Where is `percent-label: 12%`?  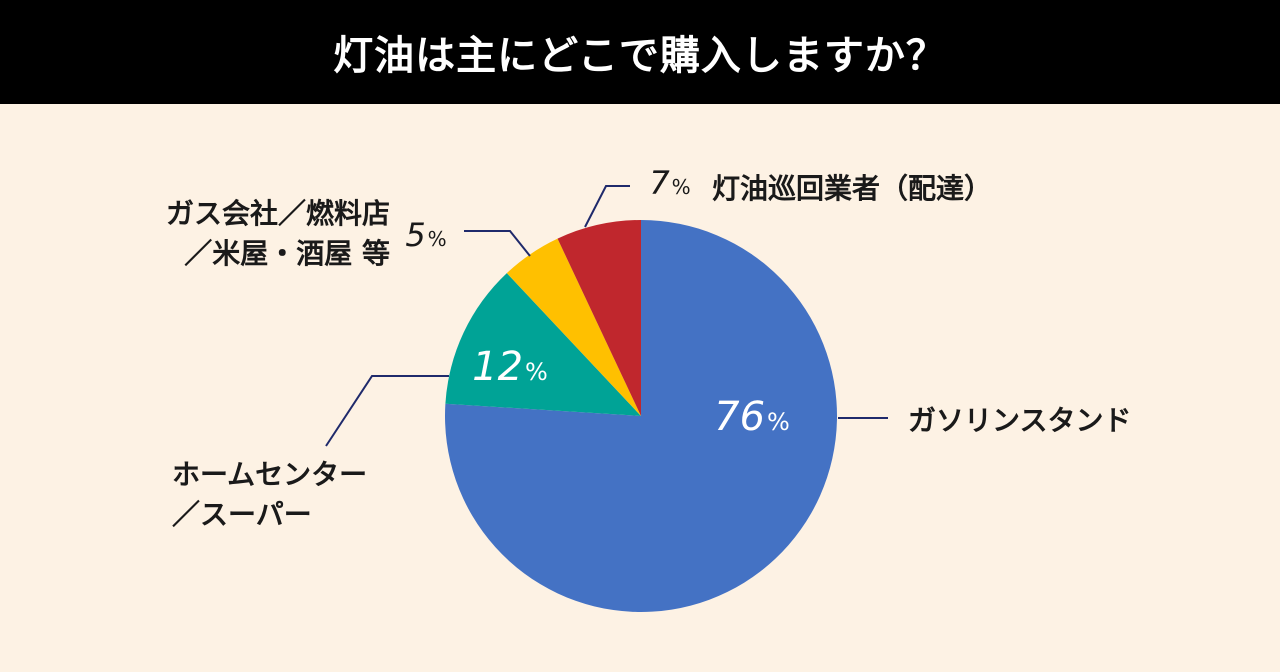
percent-label: 12% is located at coordinates (510, 367).